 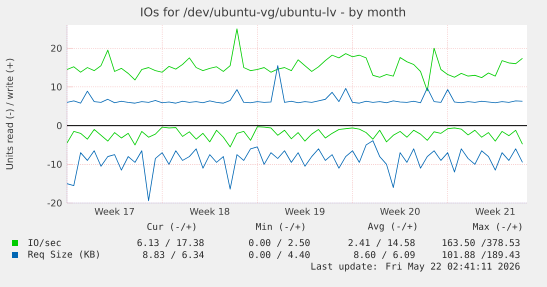 I want to click on text: Last update: Fri May 22 02:41:11 2026, so click(x=415, y=267).